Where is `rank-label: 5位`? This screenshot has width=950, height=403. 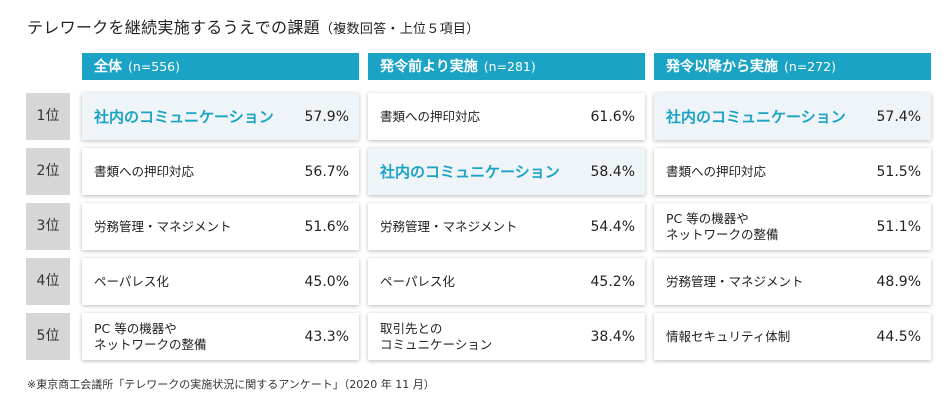
rank-label: 5位 is located at coordinates (48, 336).